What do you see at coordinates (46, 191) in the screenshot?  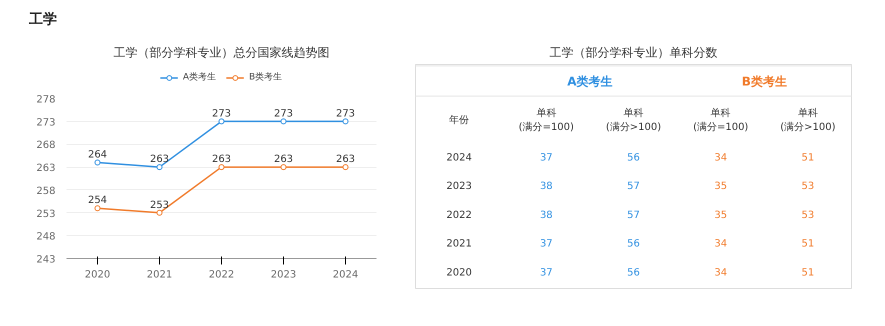 I see `y-tick-label: 258` at bounding box center [46, 191].